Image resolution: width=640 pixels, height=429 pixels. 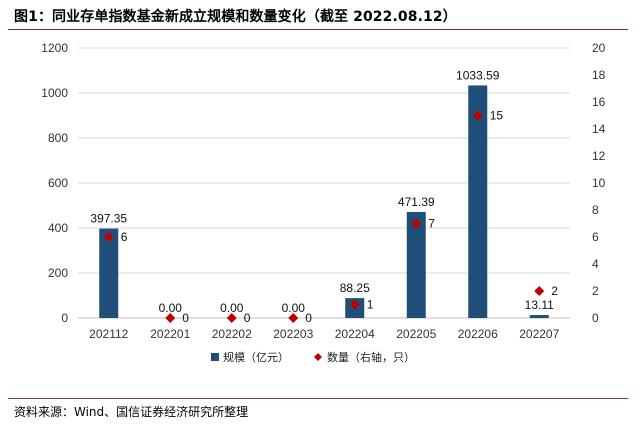 What do you see at coordinates (599, 156) in the screenshot?
I see `right-axis-tick-label: 12` at bounding box center [599, 156].